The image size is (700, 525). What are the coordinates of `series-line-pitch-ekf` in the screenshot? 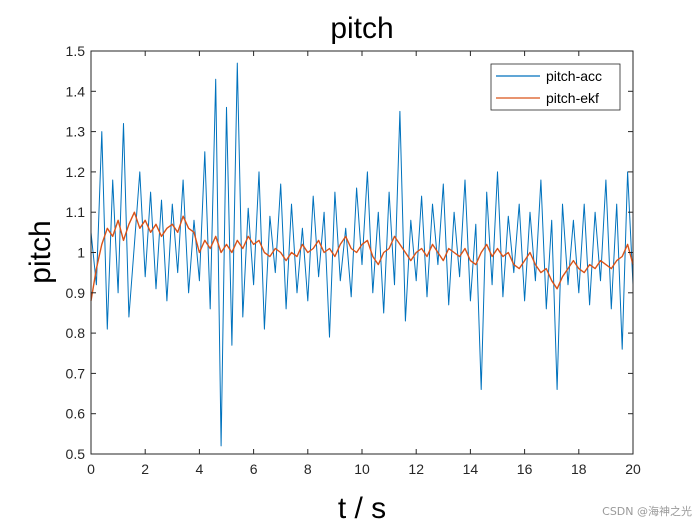 It's located at (362, 256).